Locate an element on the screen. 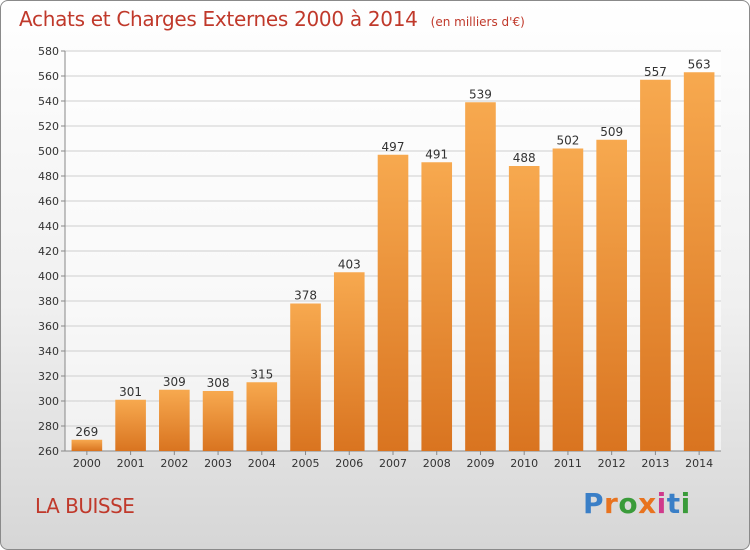  x-tick-label-2011: 2011 is located at coordinates (568, 463).